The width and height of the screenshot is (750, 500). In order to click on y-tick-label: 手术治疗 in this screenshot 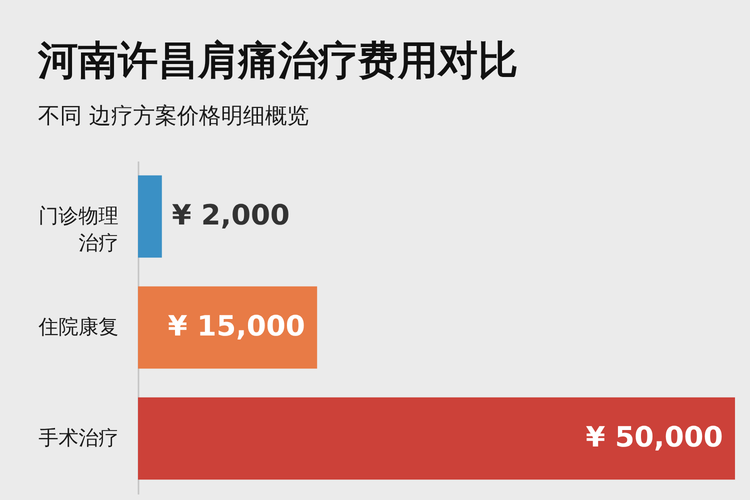, I will do `click(78, 438)`.